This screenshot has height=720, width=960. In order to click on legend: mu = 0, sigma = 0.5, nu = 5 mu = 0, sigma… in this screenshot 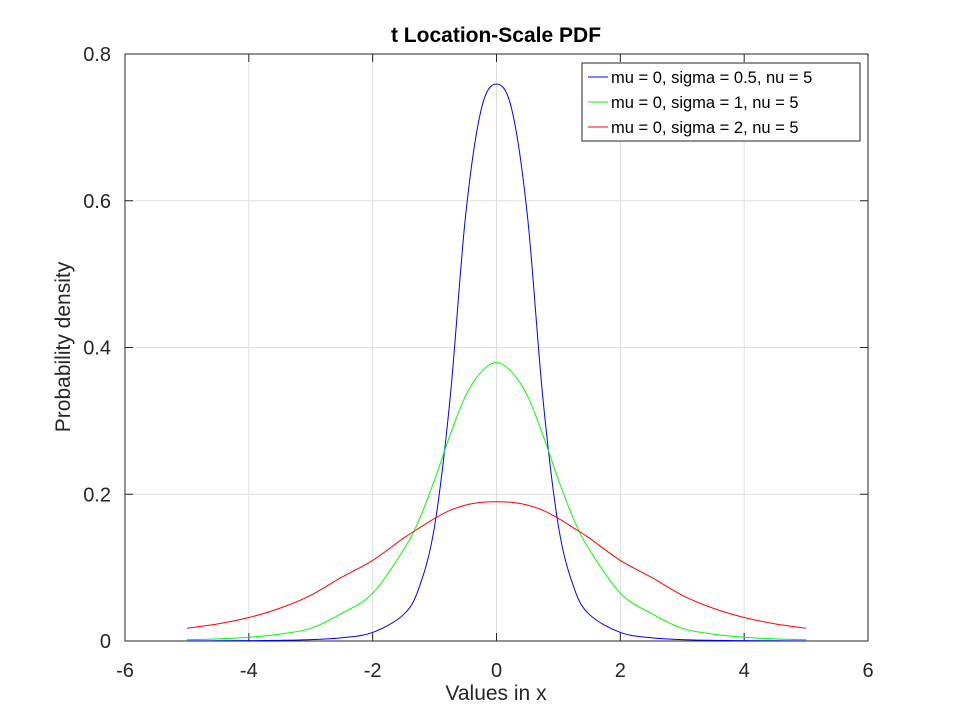, I will do `click(721, 102)`.